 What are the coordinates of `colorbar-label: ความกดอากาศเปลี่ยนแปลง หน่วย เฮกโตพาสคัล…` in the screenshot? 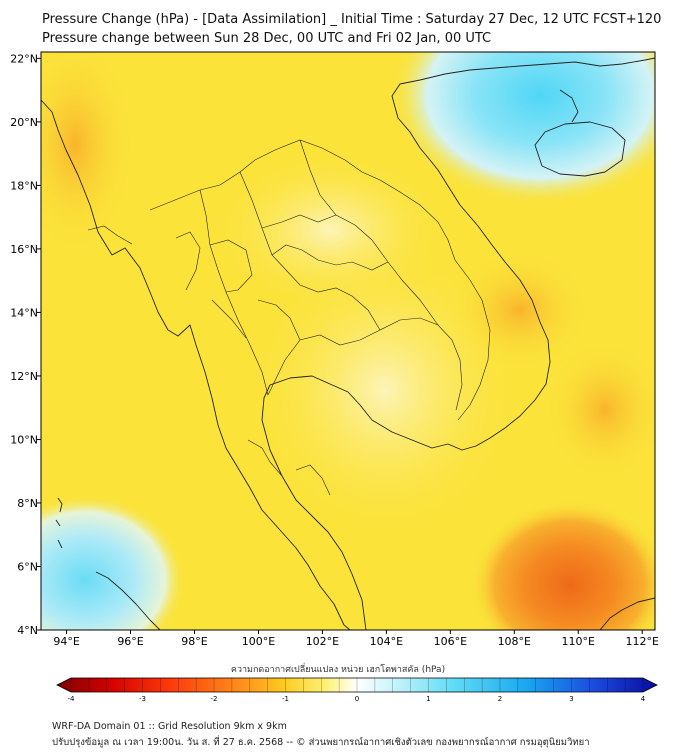 It's located at (338, 670).